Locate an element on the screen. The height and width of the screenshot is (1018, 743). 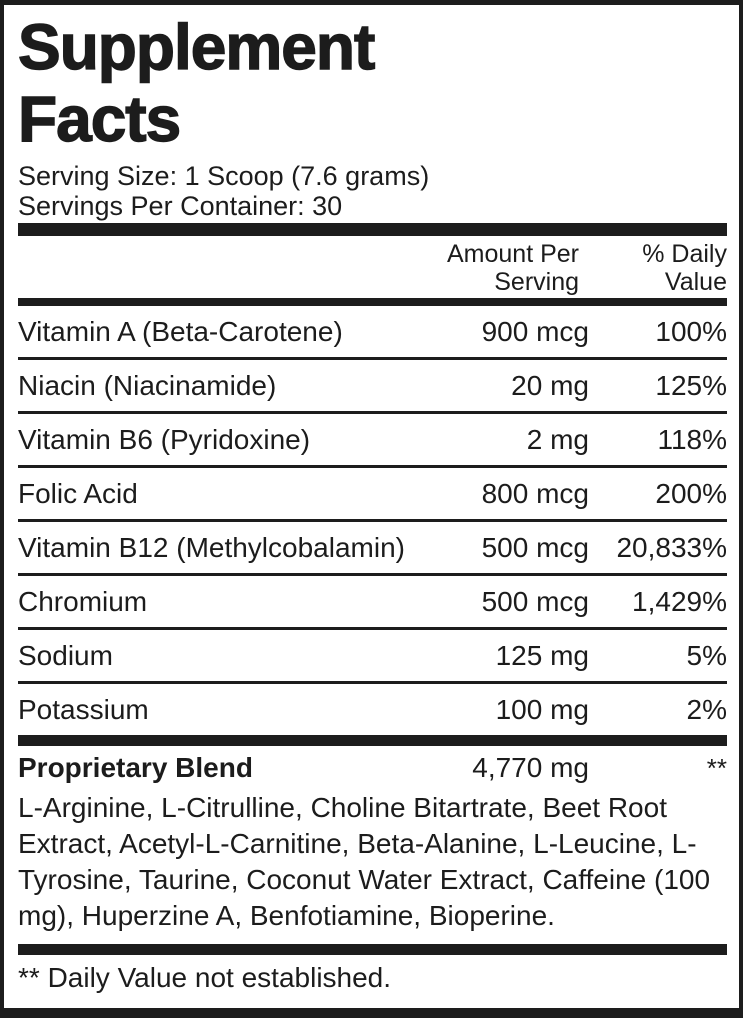
nutrient-amount: 900 mcg is located at coordinates (535, 331).